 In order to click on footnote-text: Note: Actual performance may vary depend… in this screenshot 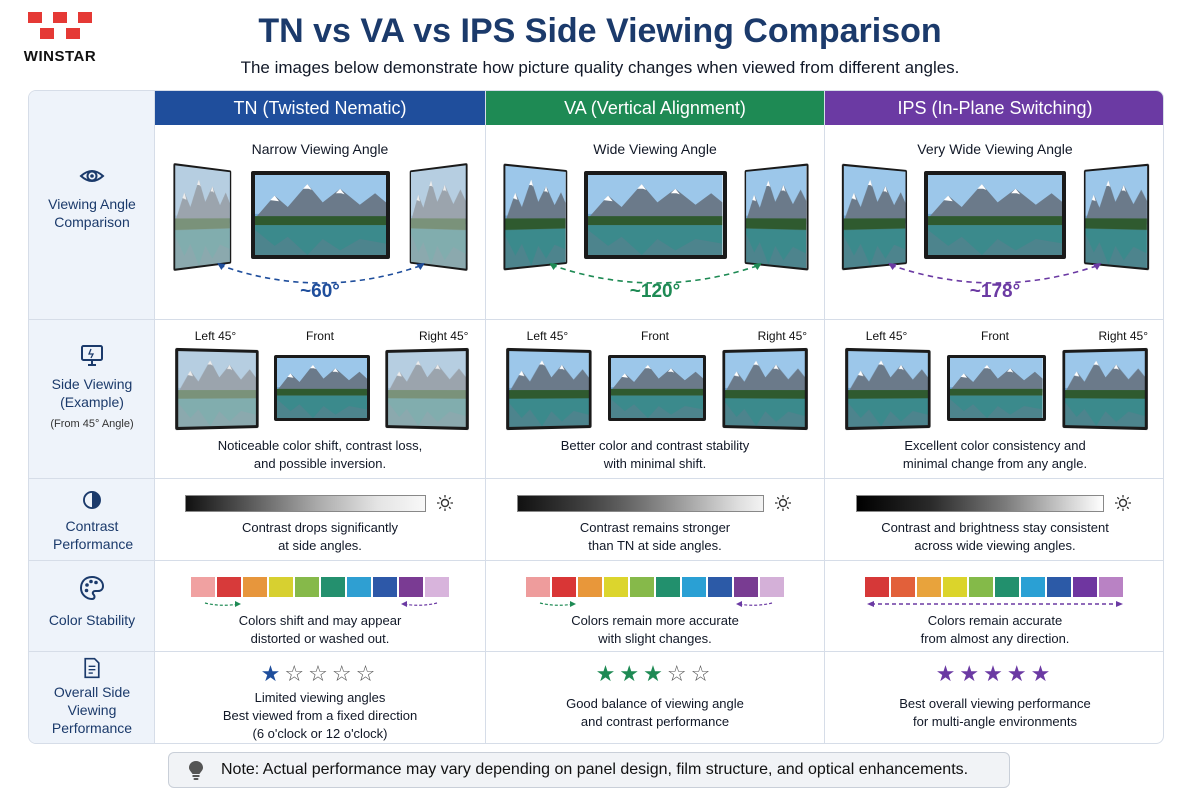, I will do `click(594, 770)`.